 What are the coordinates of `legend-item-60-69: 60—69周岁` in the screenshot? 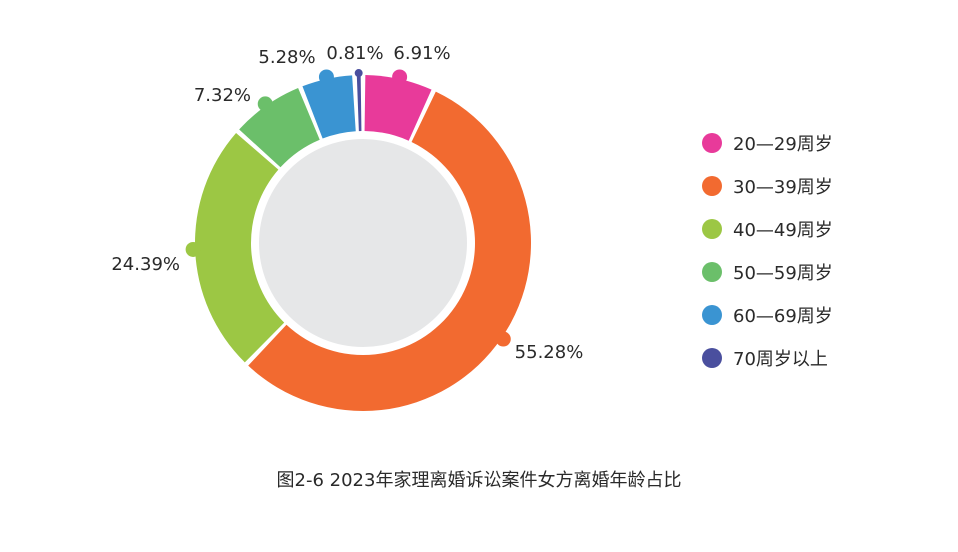 It's located at (767, 314).